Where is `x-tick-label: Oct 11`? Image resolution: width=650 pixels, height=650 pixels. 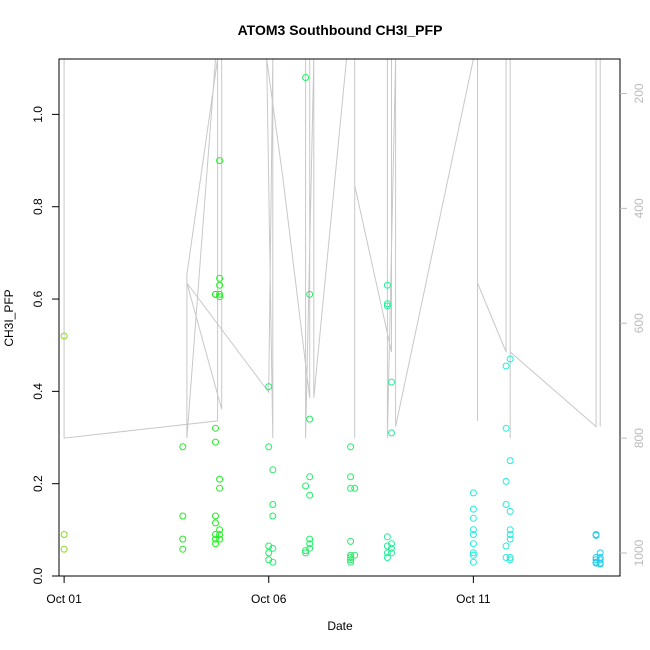 x-tick-label: Oct 11 is located at coordinates (473, 599).